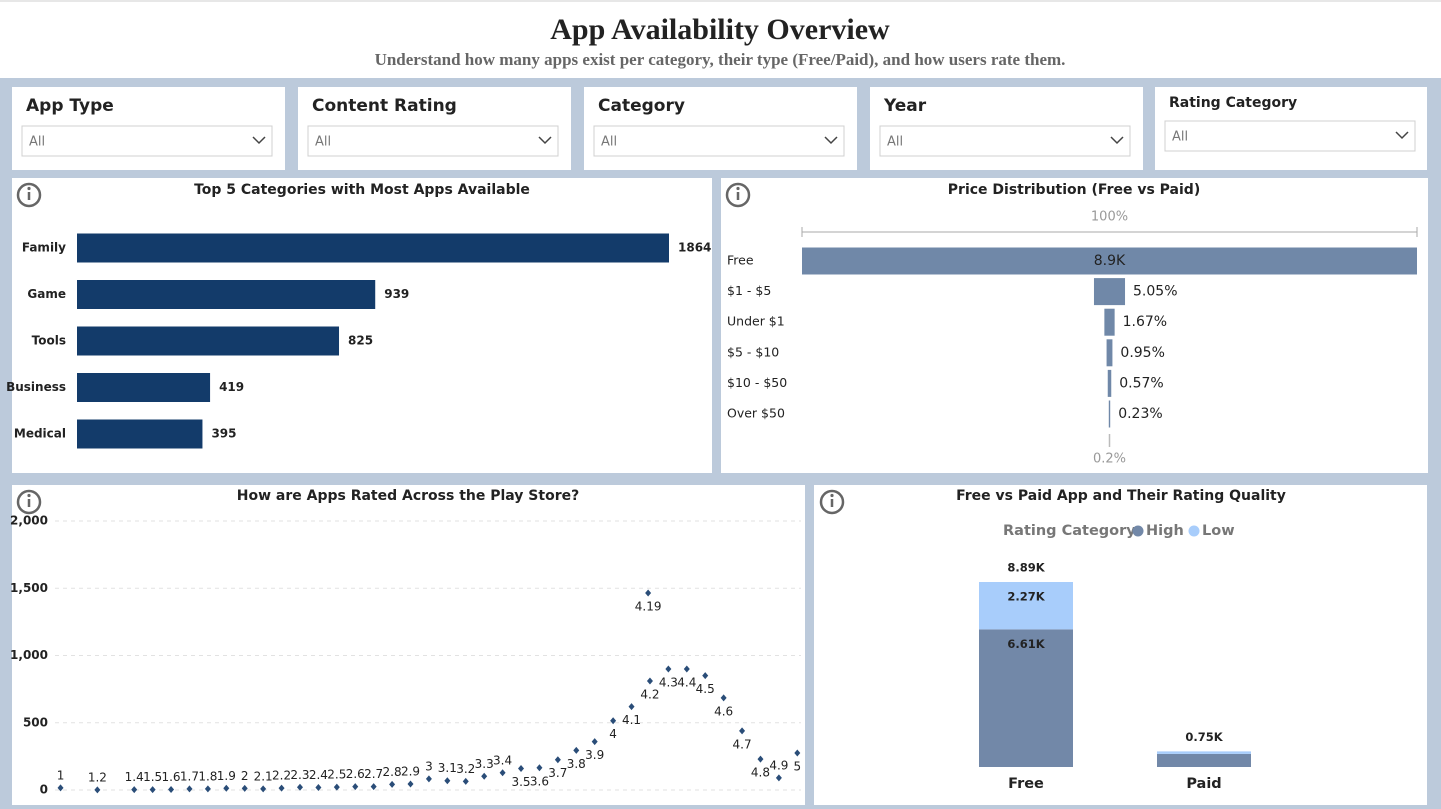 This screenshot has width=1441, height=809. I want to click on legend-marker, so click(1194, 531).